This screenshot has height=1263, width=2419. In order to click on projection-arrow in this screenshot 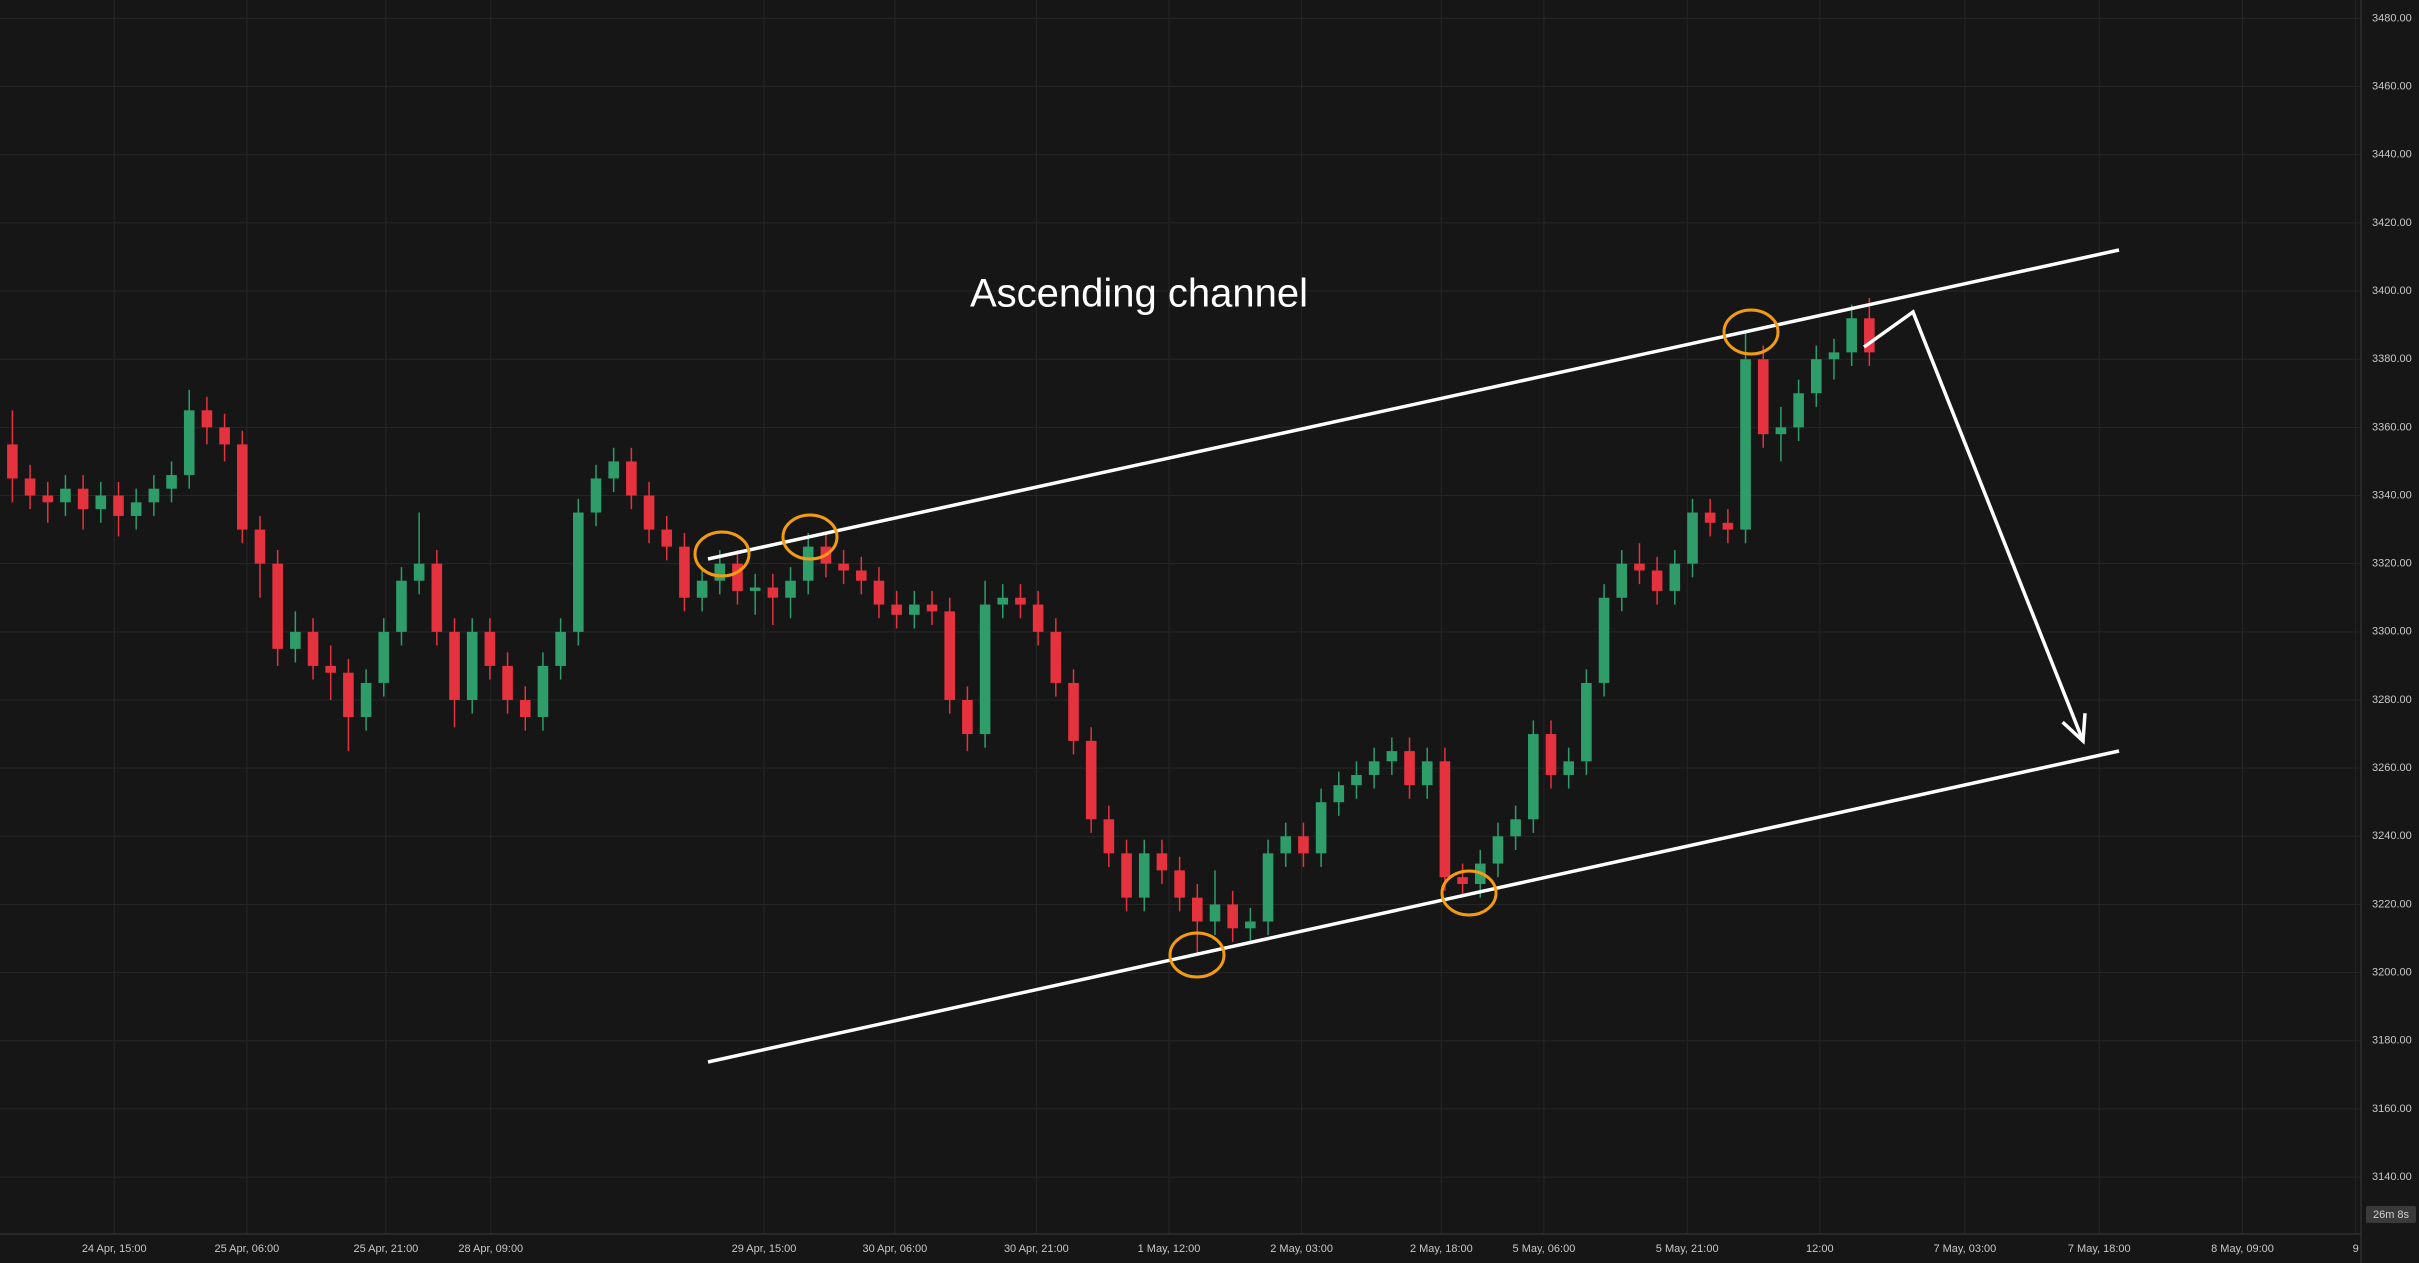, I will do `click(1973, 525)`.